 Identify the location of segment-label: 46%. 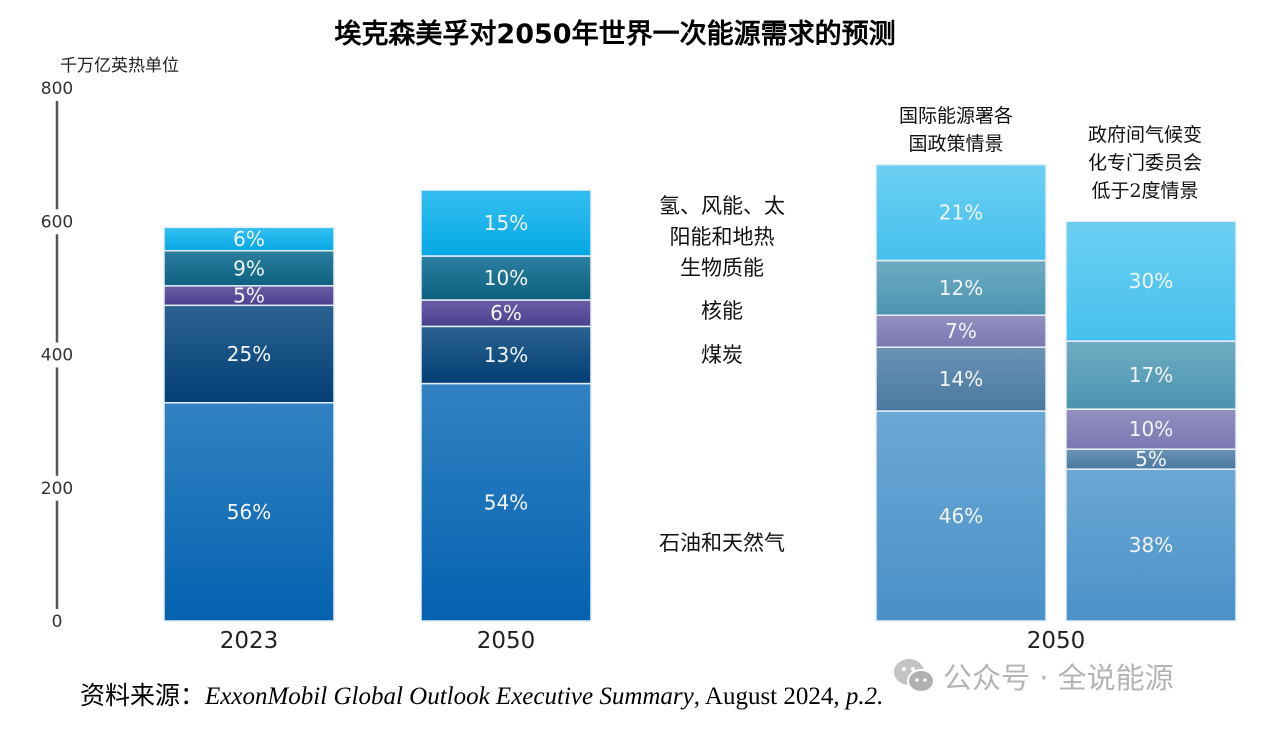
(961, 516).